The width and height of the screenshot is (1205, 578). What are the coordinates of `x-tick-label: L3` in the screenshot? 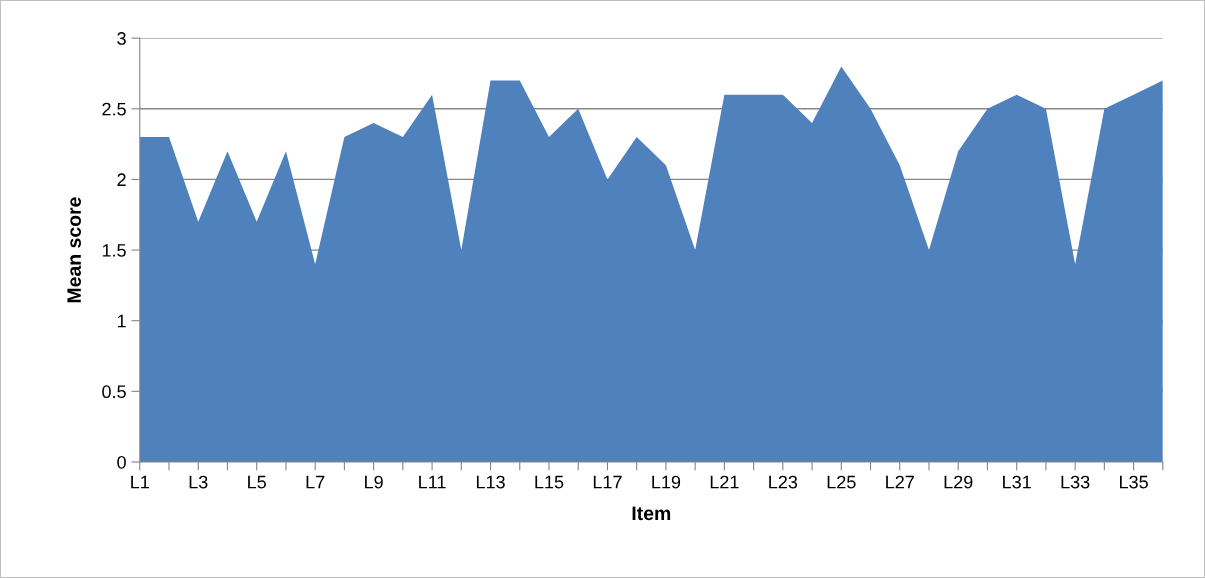 It's located at (198, 482).